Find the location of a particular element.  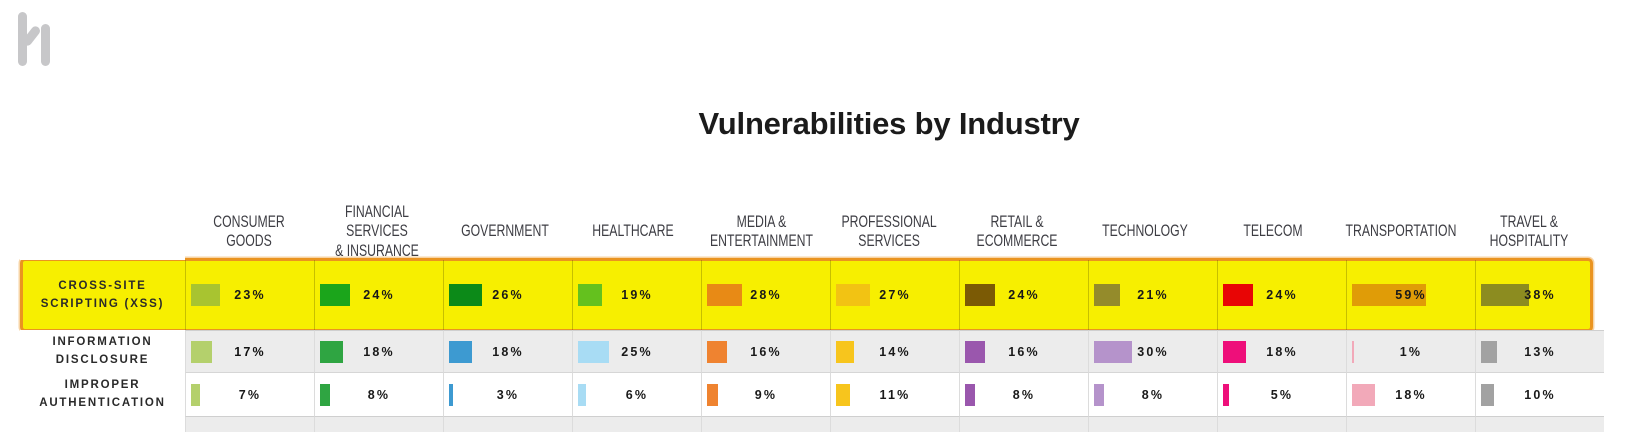

industry-header-label: TELECOM is located at coordinates (1273, 231).